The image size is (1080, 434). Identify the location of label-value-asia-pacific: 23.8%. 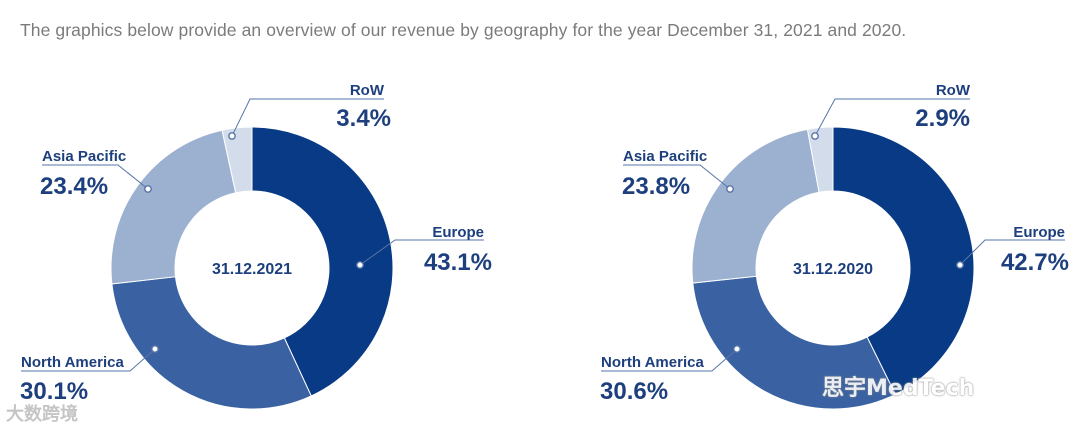
(656, 186).